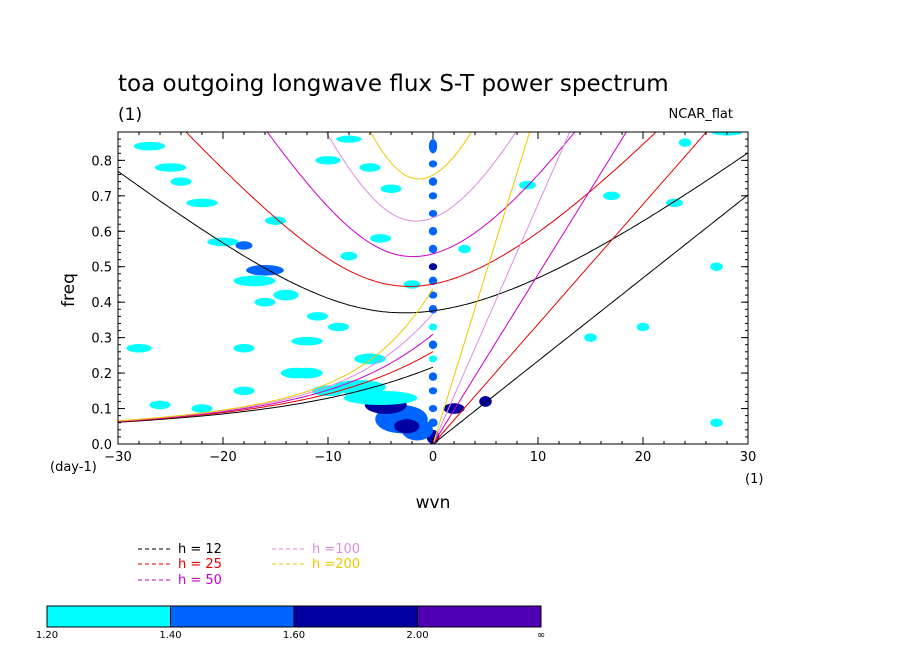  I want to click on y-tick-label: 0.8, so click(101, 161).